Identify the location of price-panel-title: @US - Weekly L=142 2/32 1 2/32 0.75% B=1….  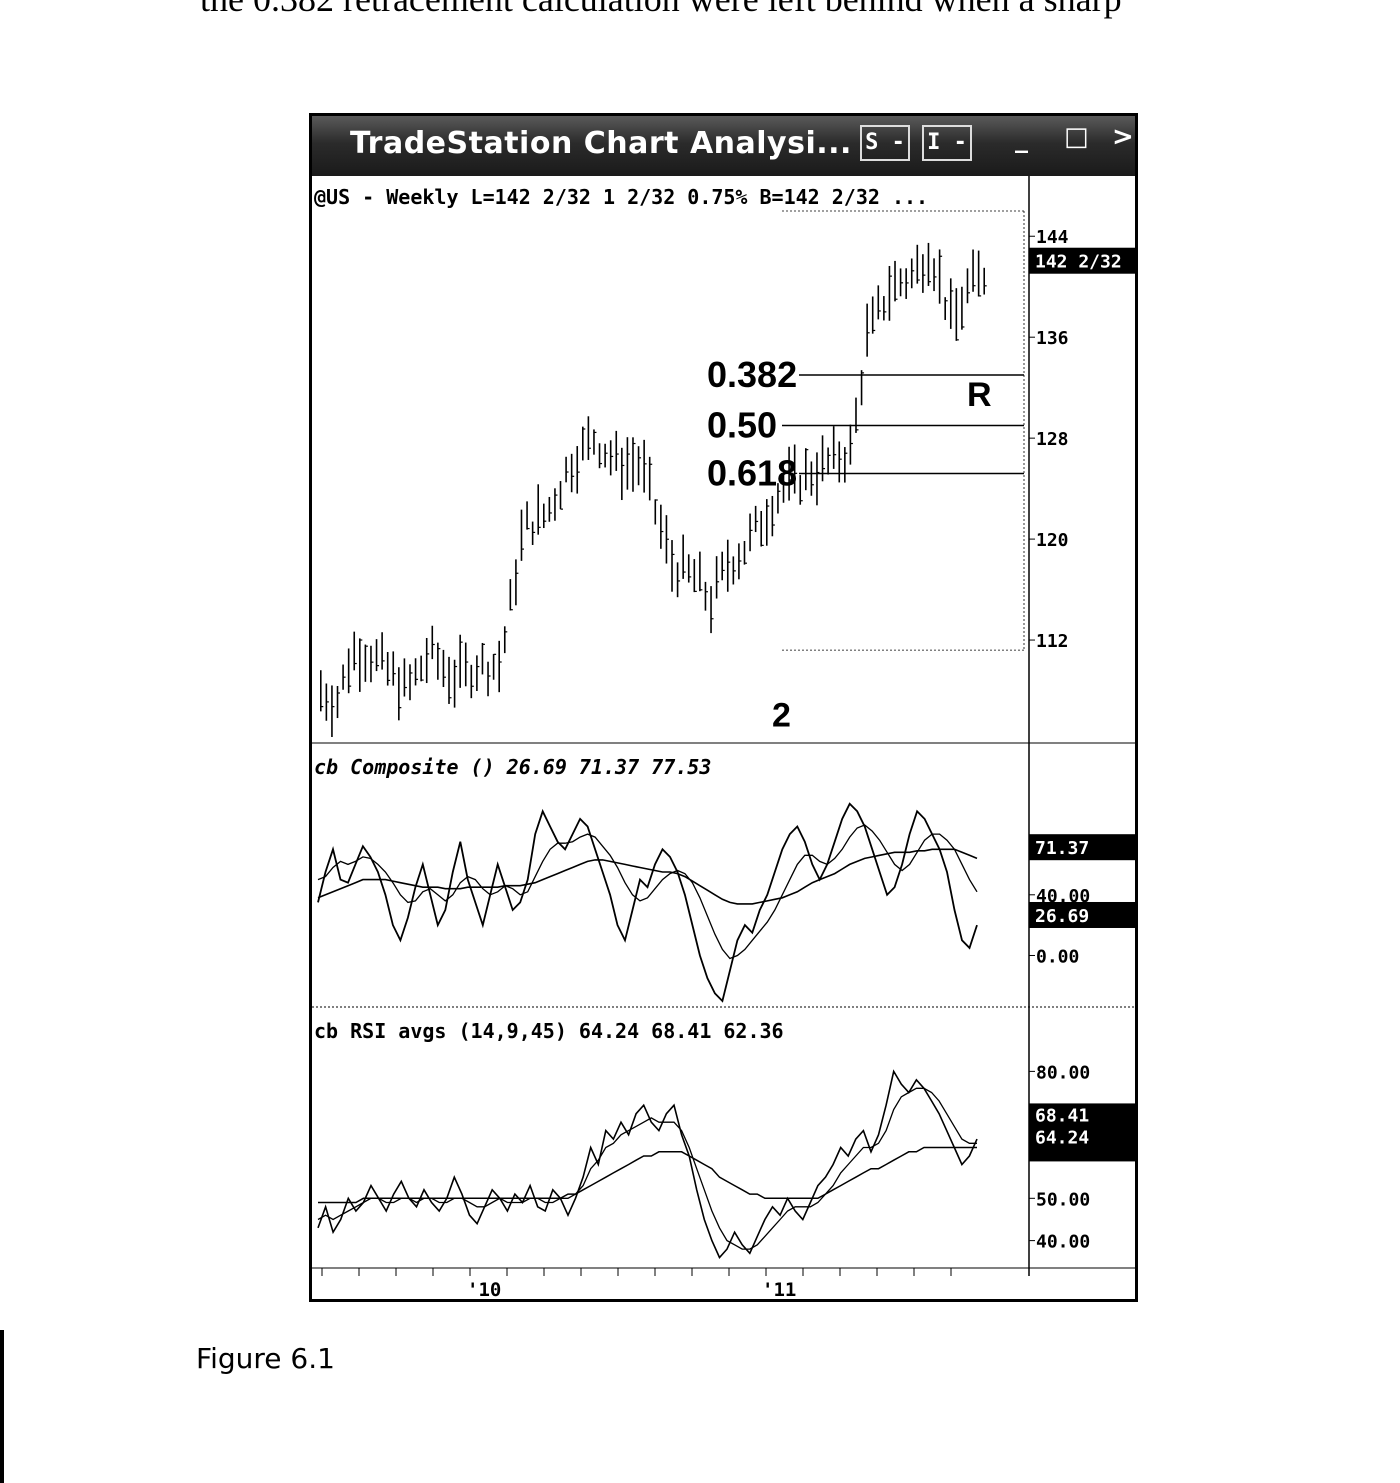
(621, 197).